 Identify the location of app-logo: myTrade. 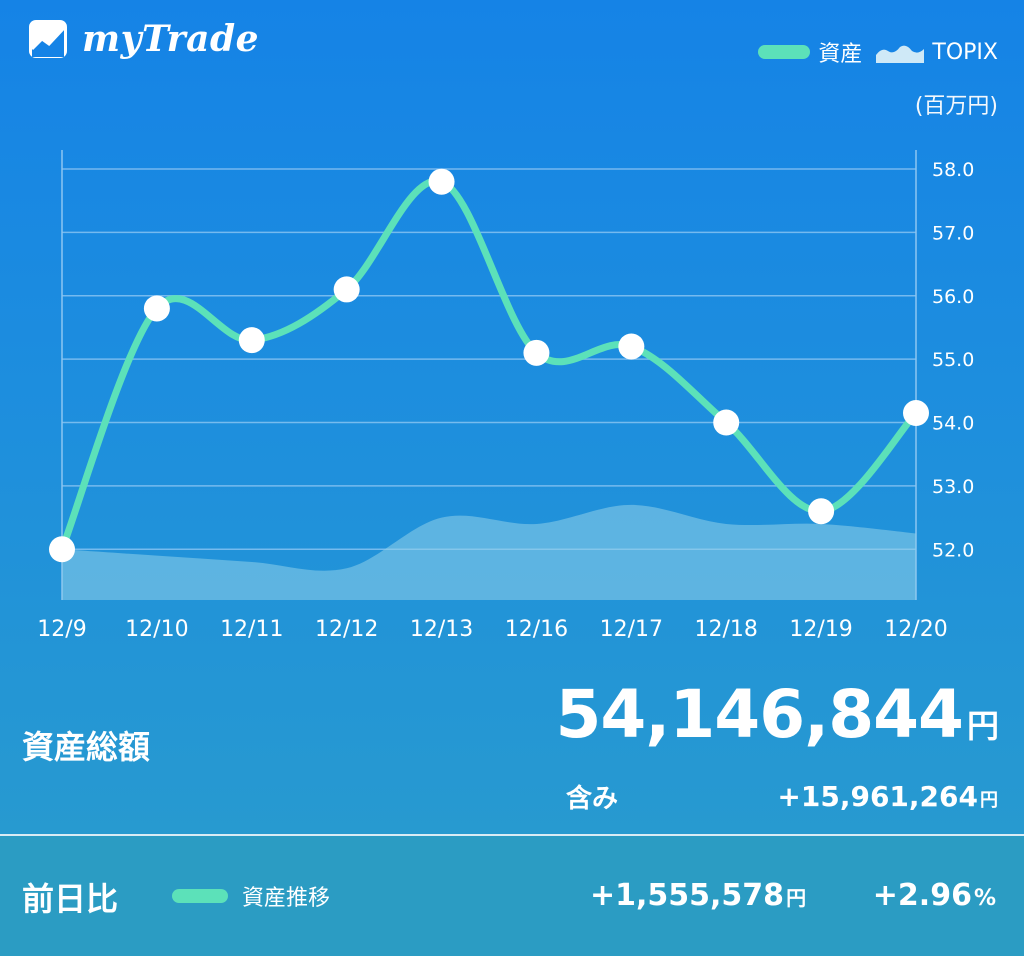
(143, 39).